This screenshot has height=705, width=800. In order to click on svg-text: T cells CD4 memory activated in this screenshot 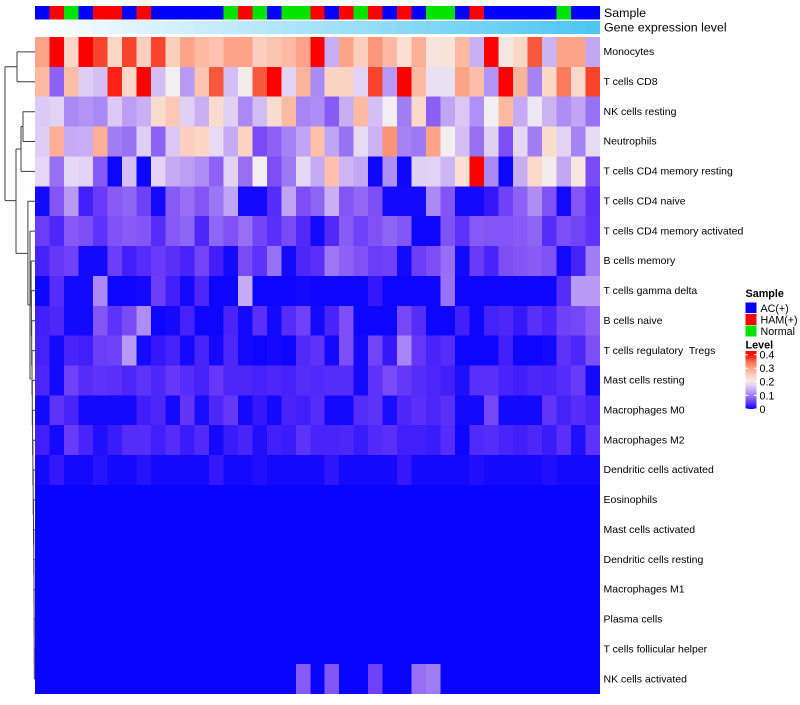, I will do `click(674, 231)`.